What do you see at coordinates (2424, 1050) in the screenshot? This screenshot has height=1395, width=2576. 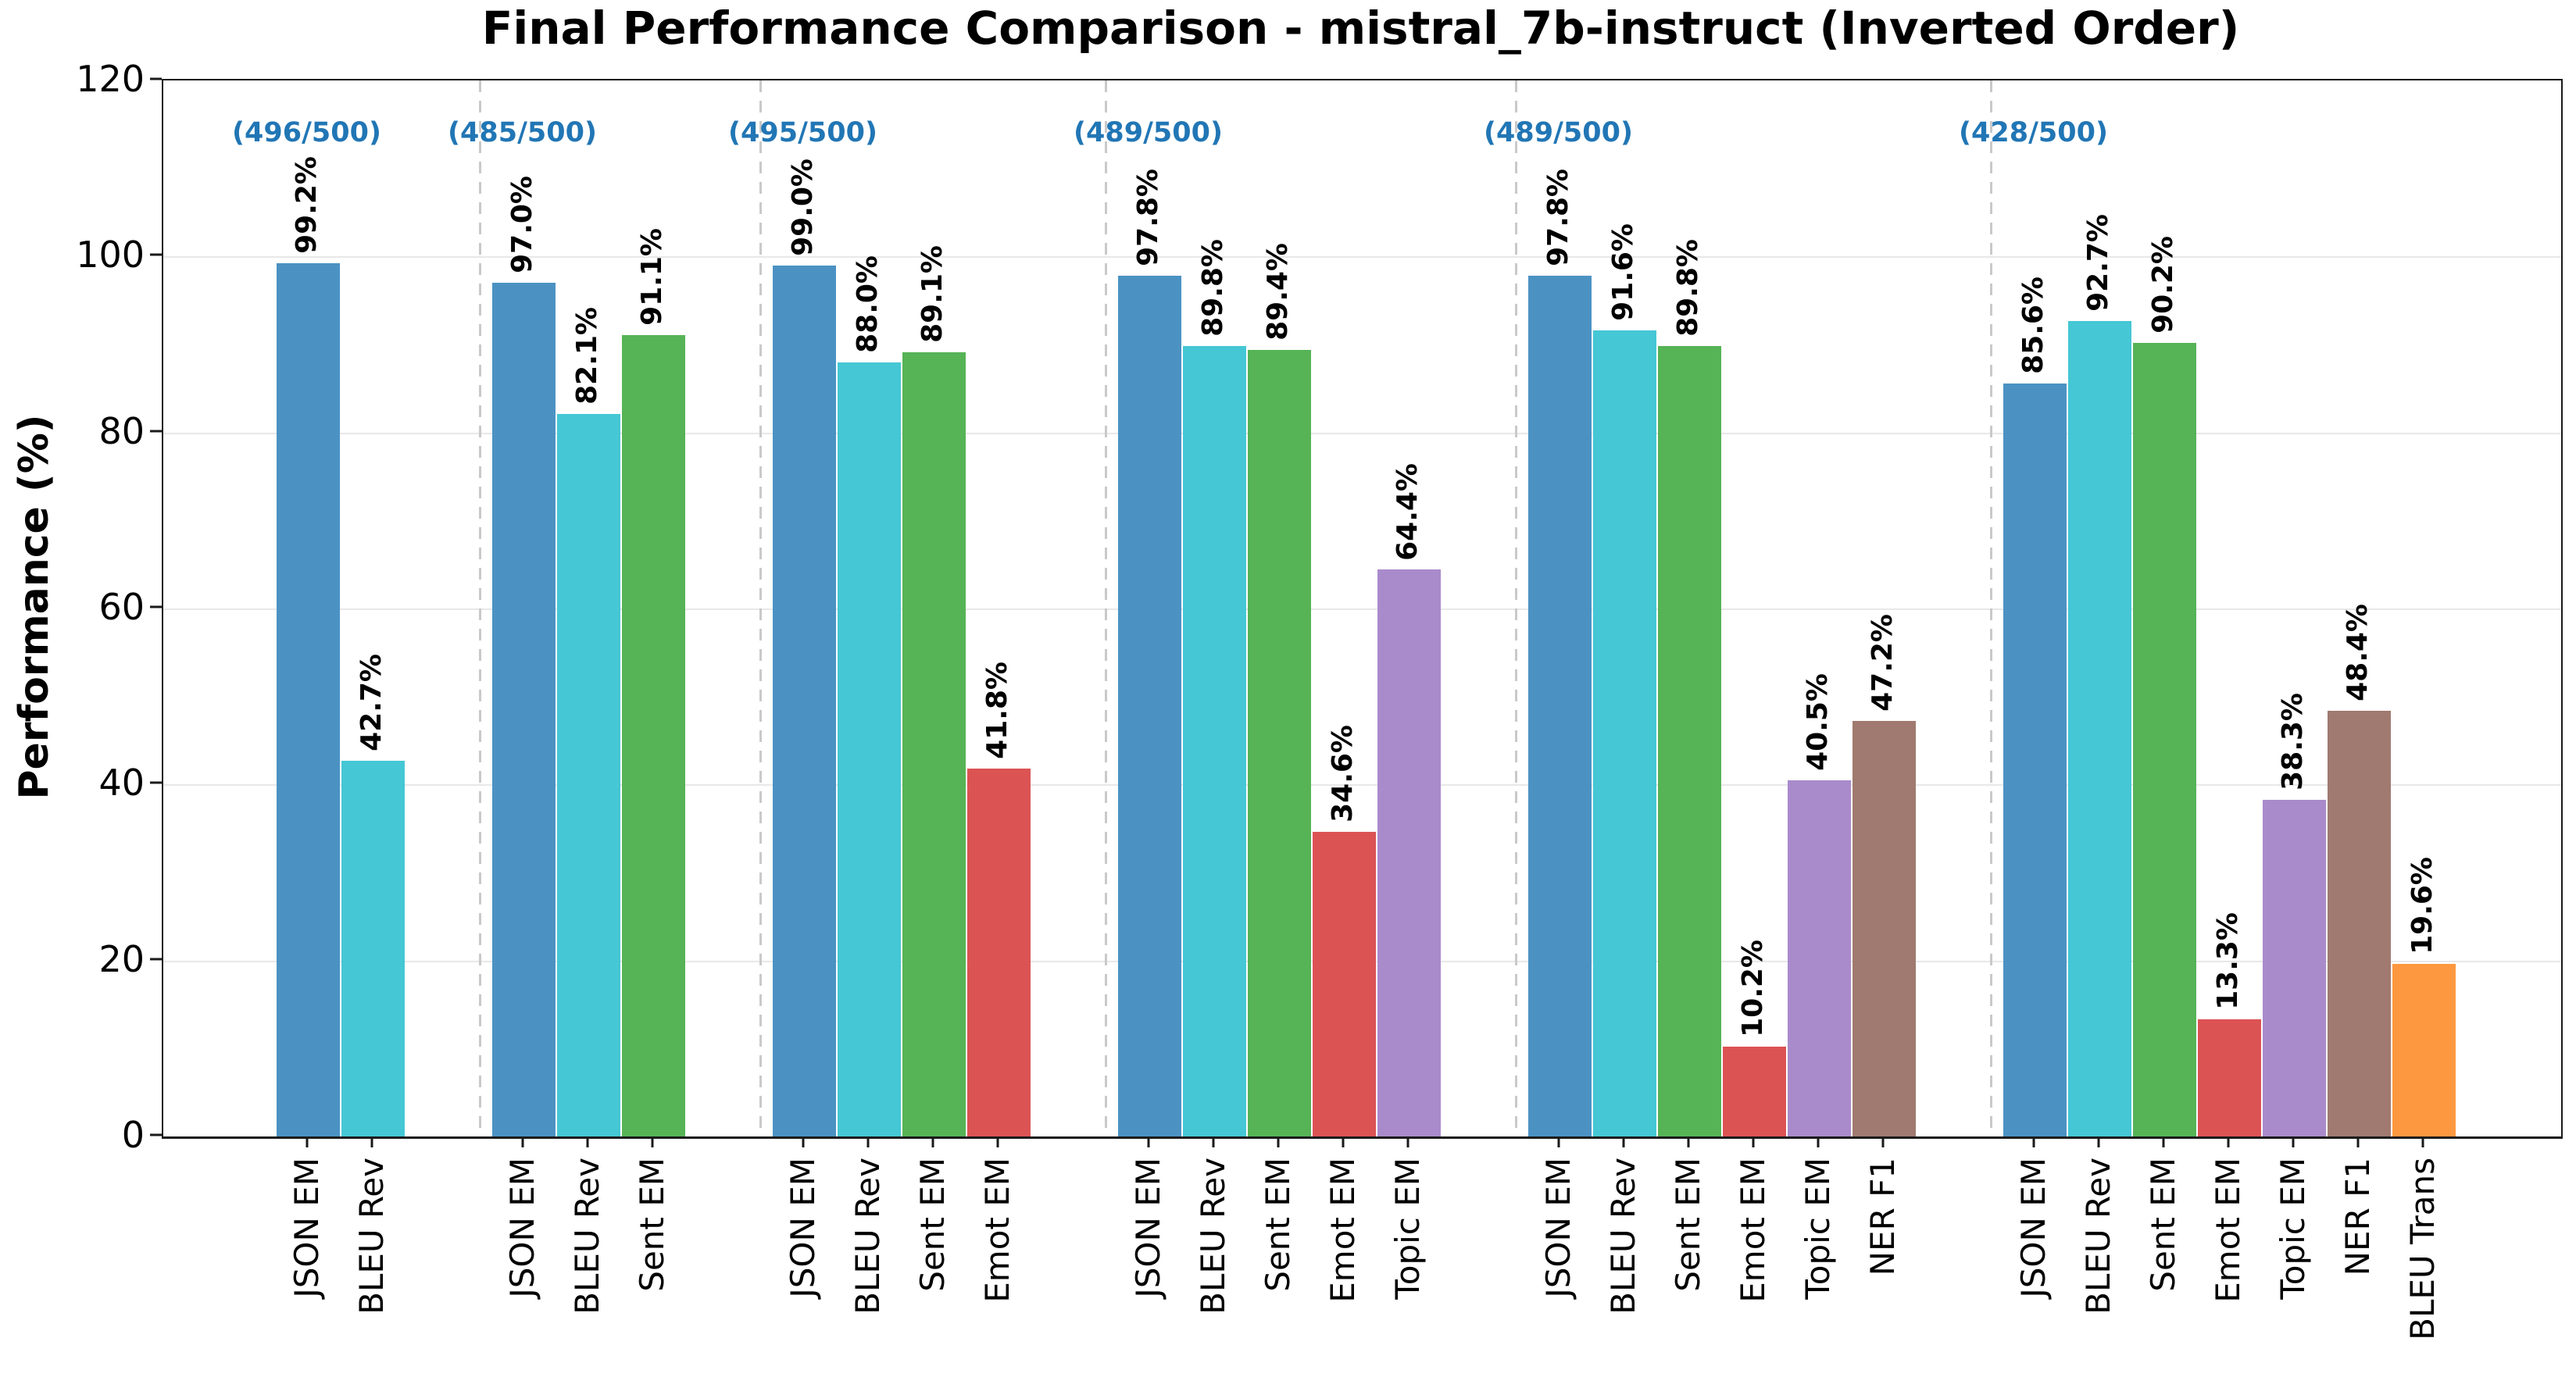 I see `bar-bleu-trans` at bounding box center [2424, 1050].